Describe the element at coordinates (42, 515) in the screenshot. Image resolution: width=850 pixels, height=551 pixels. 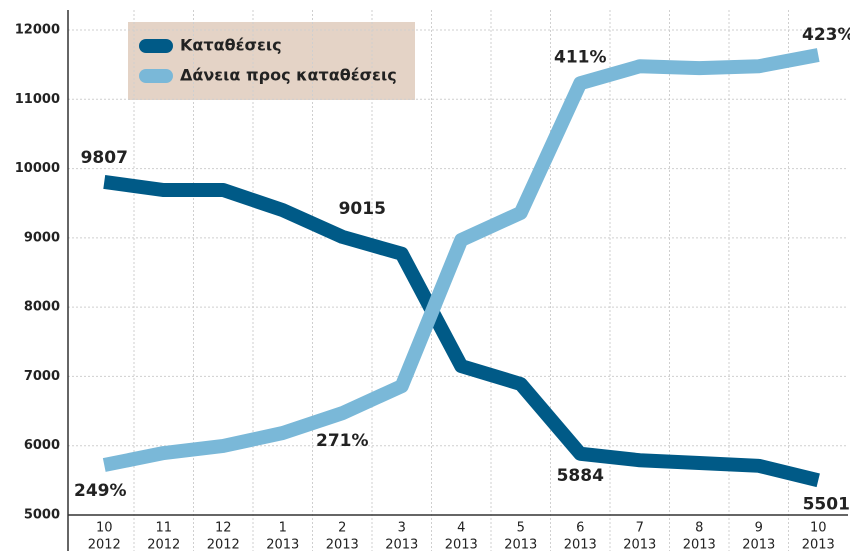
I see `y-tick-label: 5000` at that location.